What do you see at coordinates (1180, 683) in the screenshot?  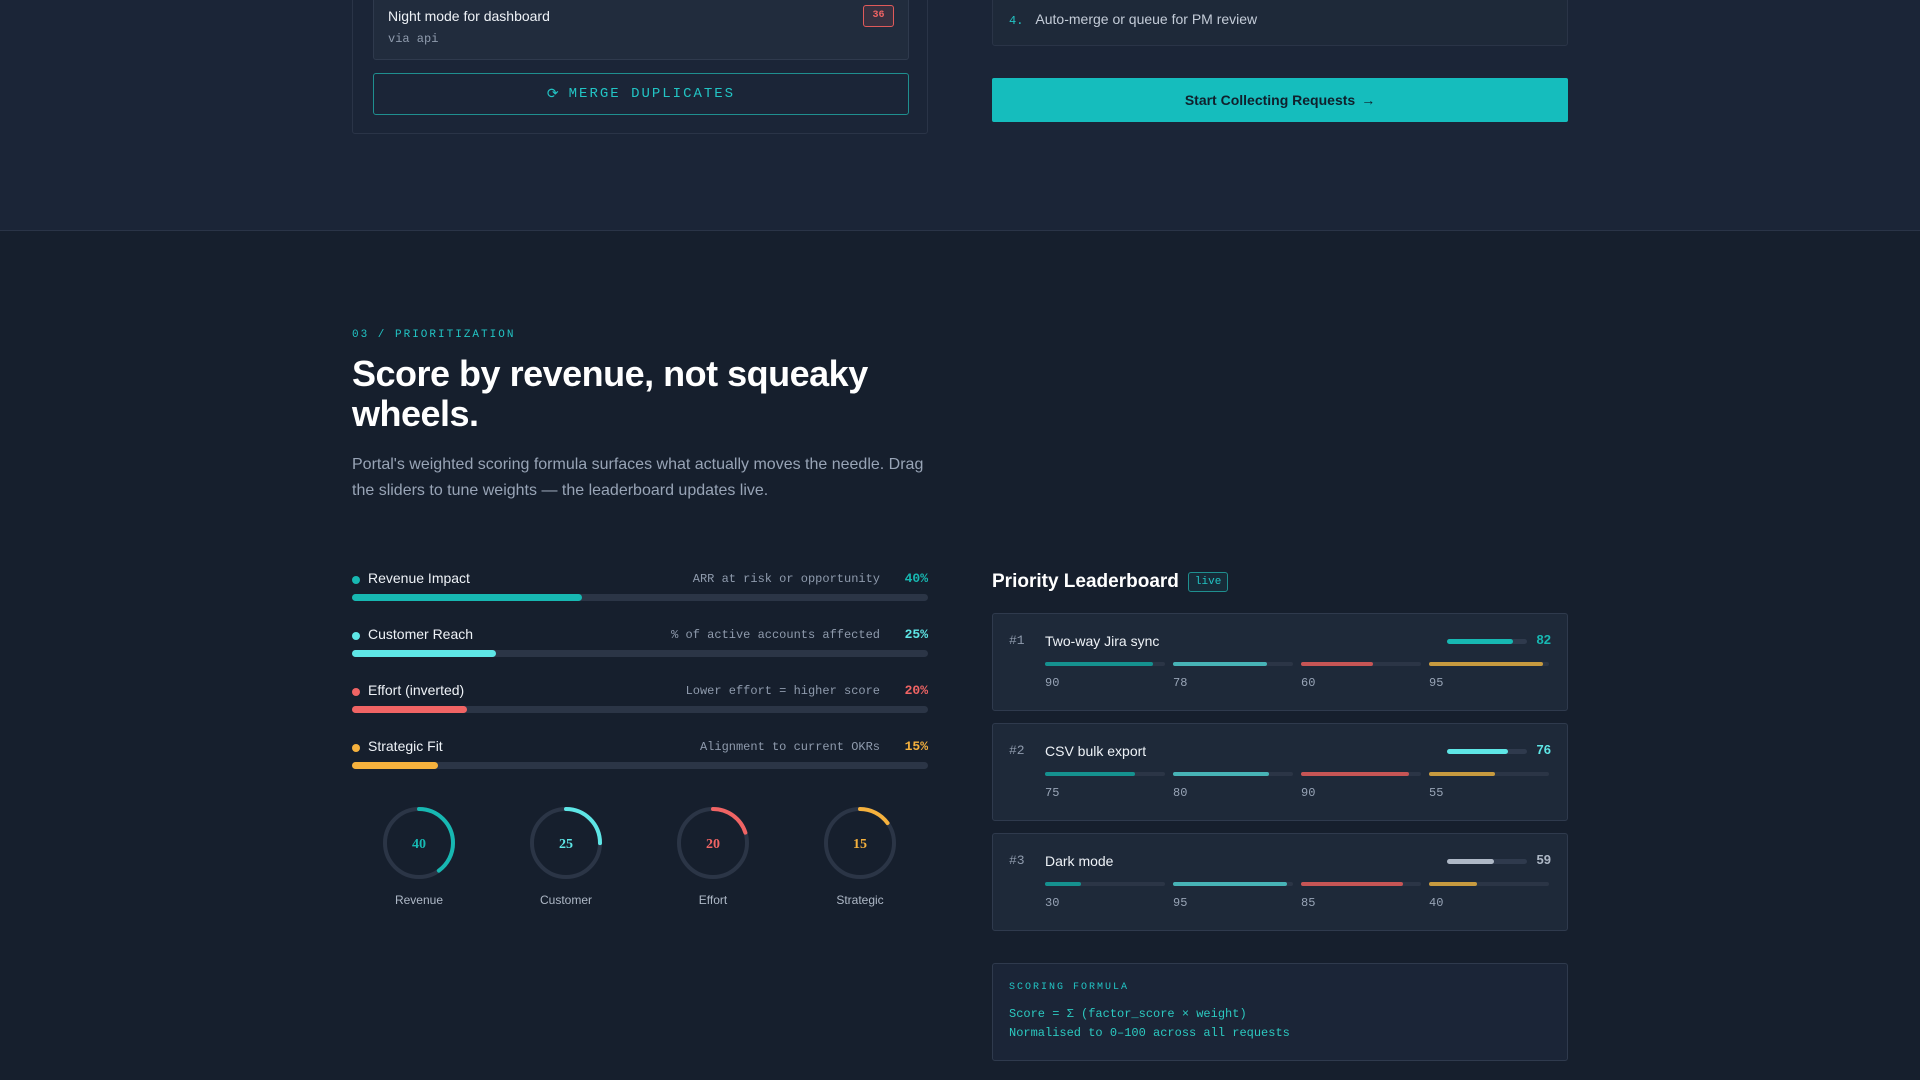 I see `factor-value: 78` at bounding box center [1180, 683].